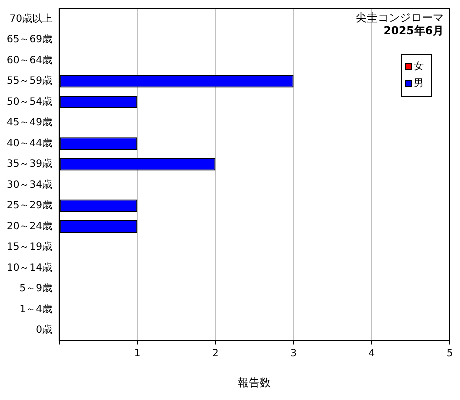 This screenshot has width=460, height=400. I want to click on y-tick-label: 0歳, so click(44, 330).